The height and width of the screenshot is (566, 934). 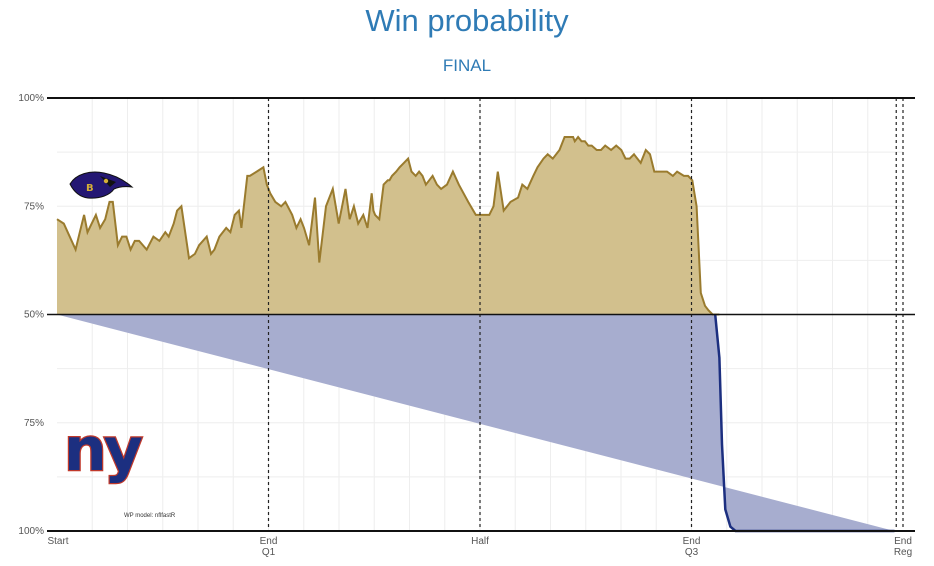 I want to click on ravens-logo-icon: B, so click(x=101, y=185).